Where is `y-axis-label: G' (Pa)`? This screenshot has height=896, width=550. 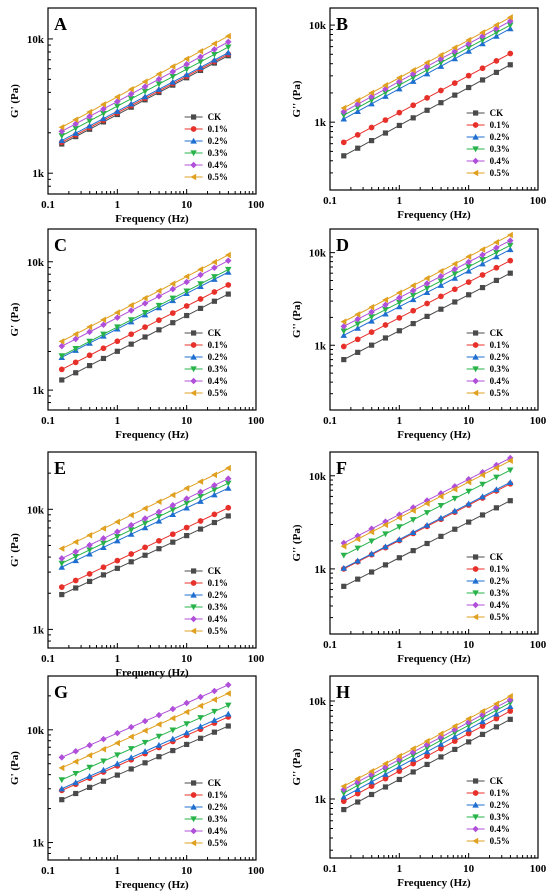
y-axis-label: G' (Pa) is located at coordinates (15, 550).